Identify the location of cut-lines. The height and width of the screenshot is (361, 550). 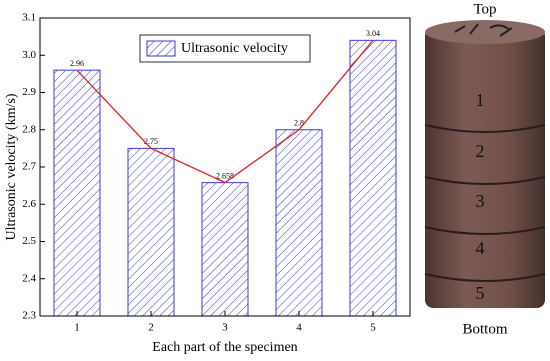
(485, 203).